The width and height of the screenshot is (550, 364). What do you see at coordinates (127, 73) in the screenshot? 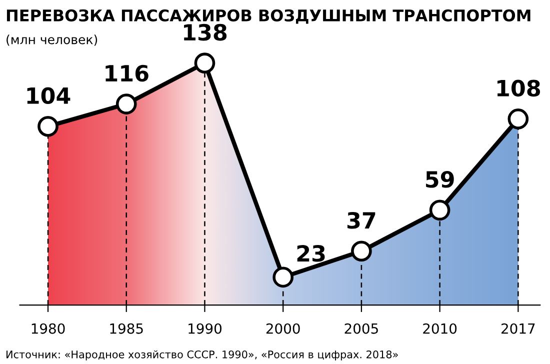
I see `data-label: 116` at bounding box center [127, 73].